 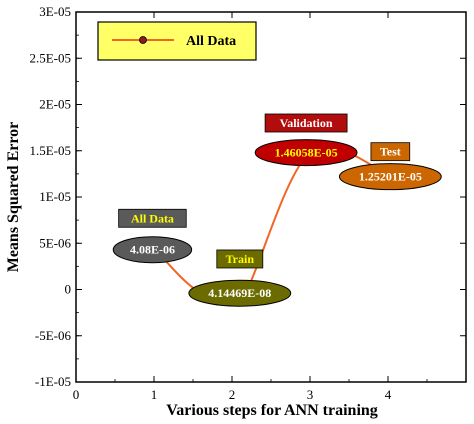 I want to click on y-tick-label: -5E-06, so click(x=53, y=335).